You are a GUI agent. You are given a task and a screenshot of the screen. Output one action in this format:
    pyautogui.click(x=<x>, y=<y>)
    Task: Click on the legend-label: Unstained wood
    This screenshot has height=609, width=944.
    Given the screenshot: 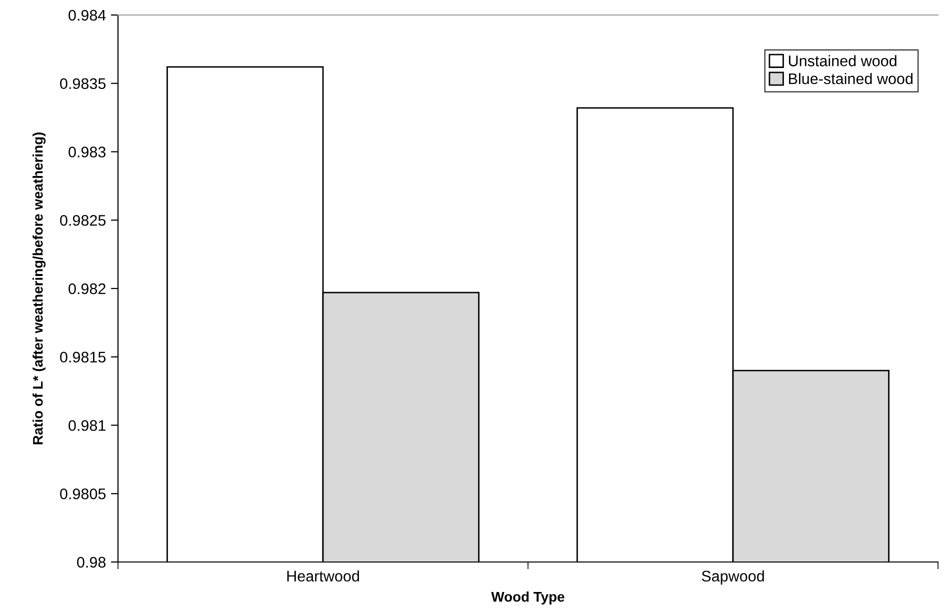 What is the action you would take?
    pyautogui.click(x=842, y=60)
    